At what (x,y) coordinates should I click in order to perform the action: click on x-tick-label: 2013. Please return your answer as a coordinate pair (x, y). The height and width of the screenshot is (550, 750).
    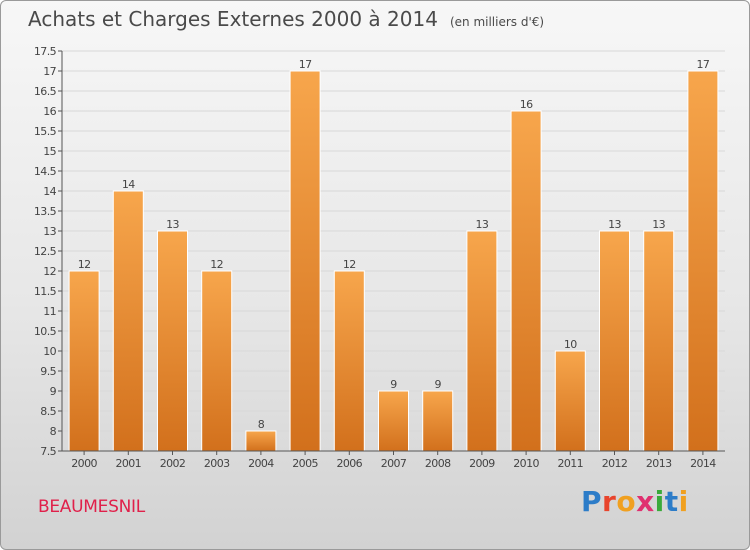
    Looking at the image, I should click on (659, 463).